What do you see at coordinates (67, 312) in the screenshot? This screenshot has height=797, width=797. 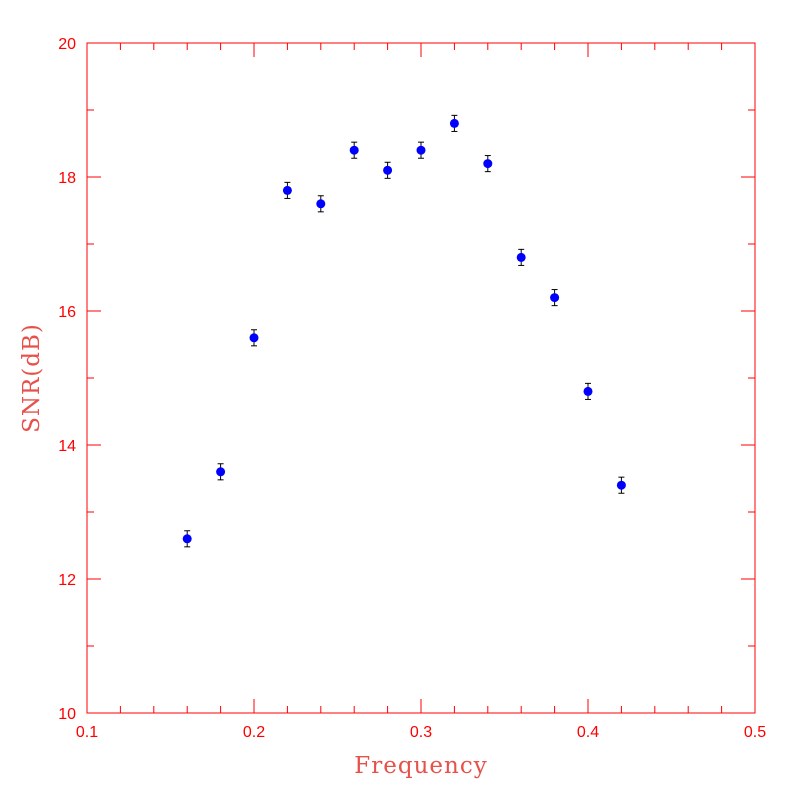 I see `y-tick-label: 16` at bounding box center [67, 312].